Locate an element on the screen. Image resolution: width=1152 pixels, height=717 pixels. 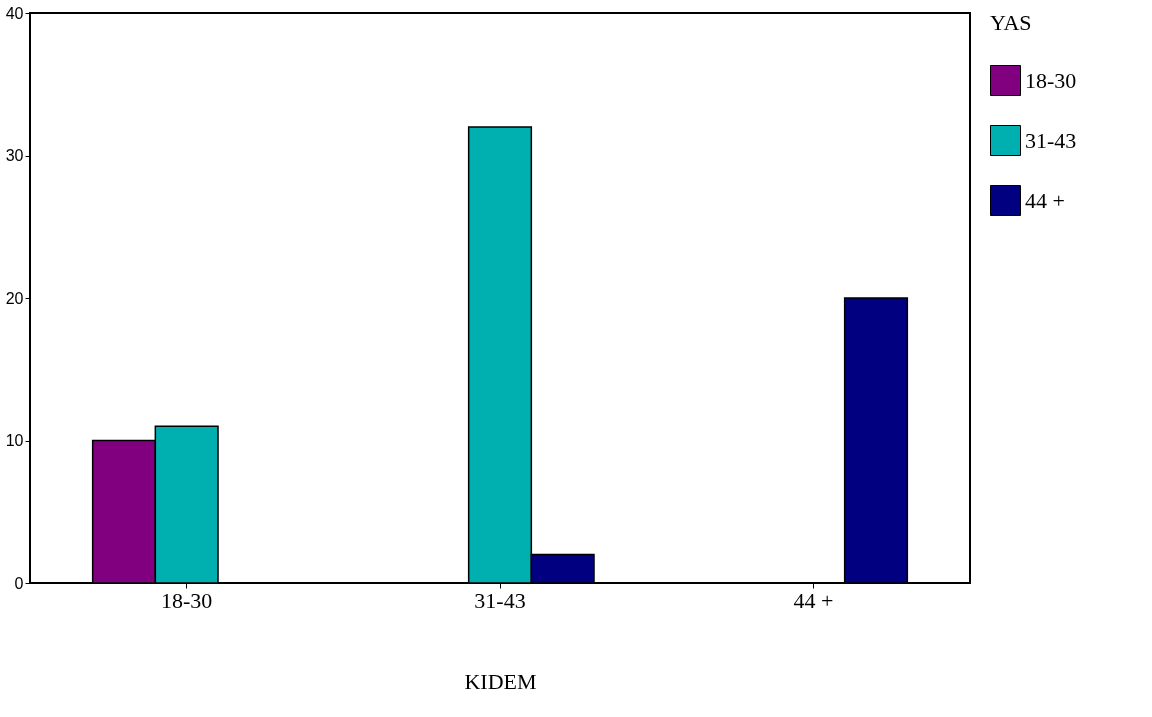
legend-label: 44 + is located at coordinates (1045, 200).